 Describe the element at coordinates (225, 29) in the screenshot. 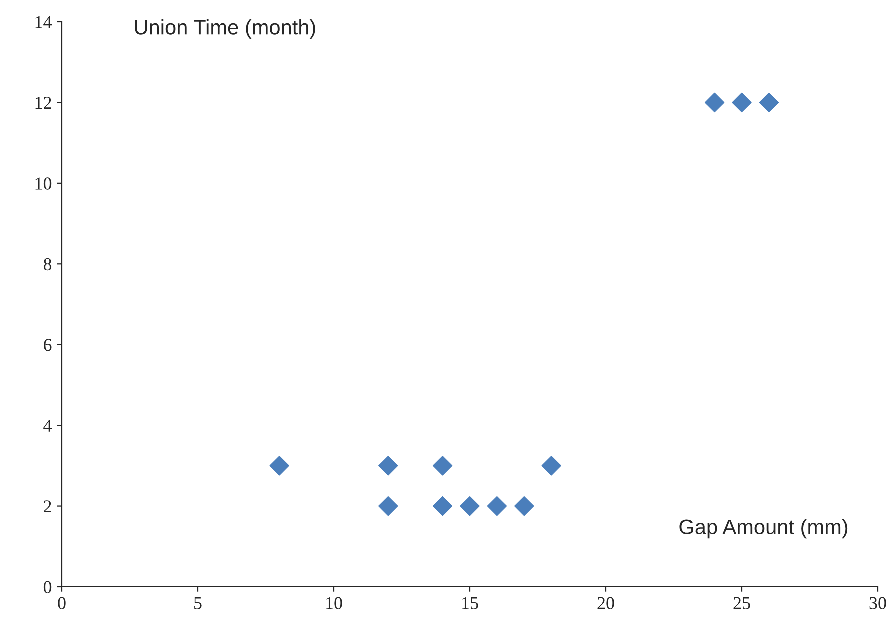

I see `y-axis-title: Union Time (month)` at that location.